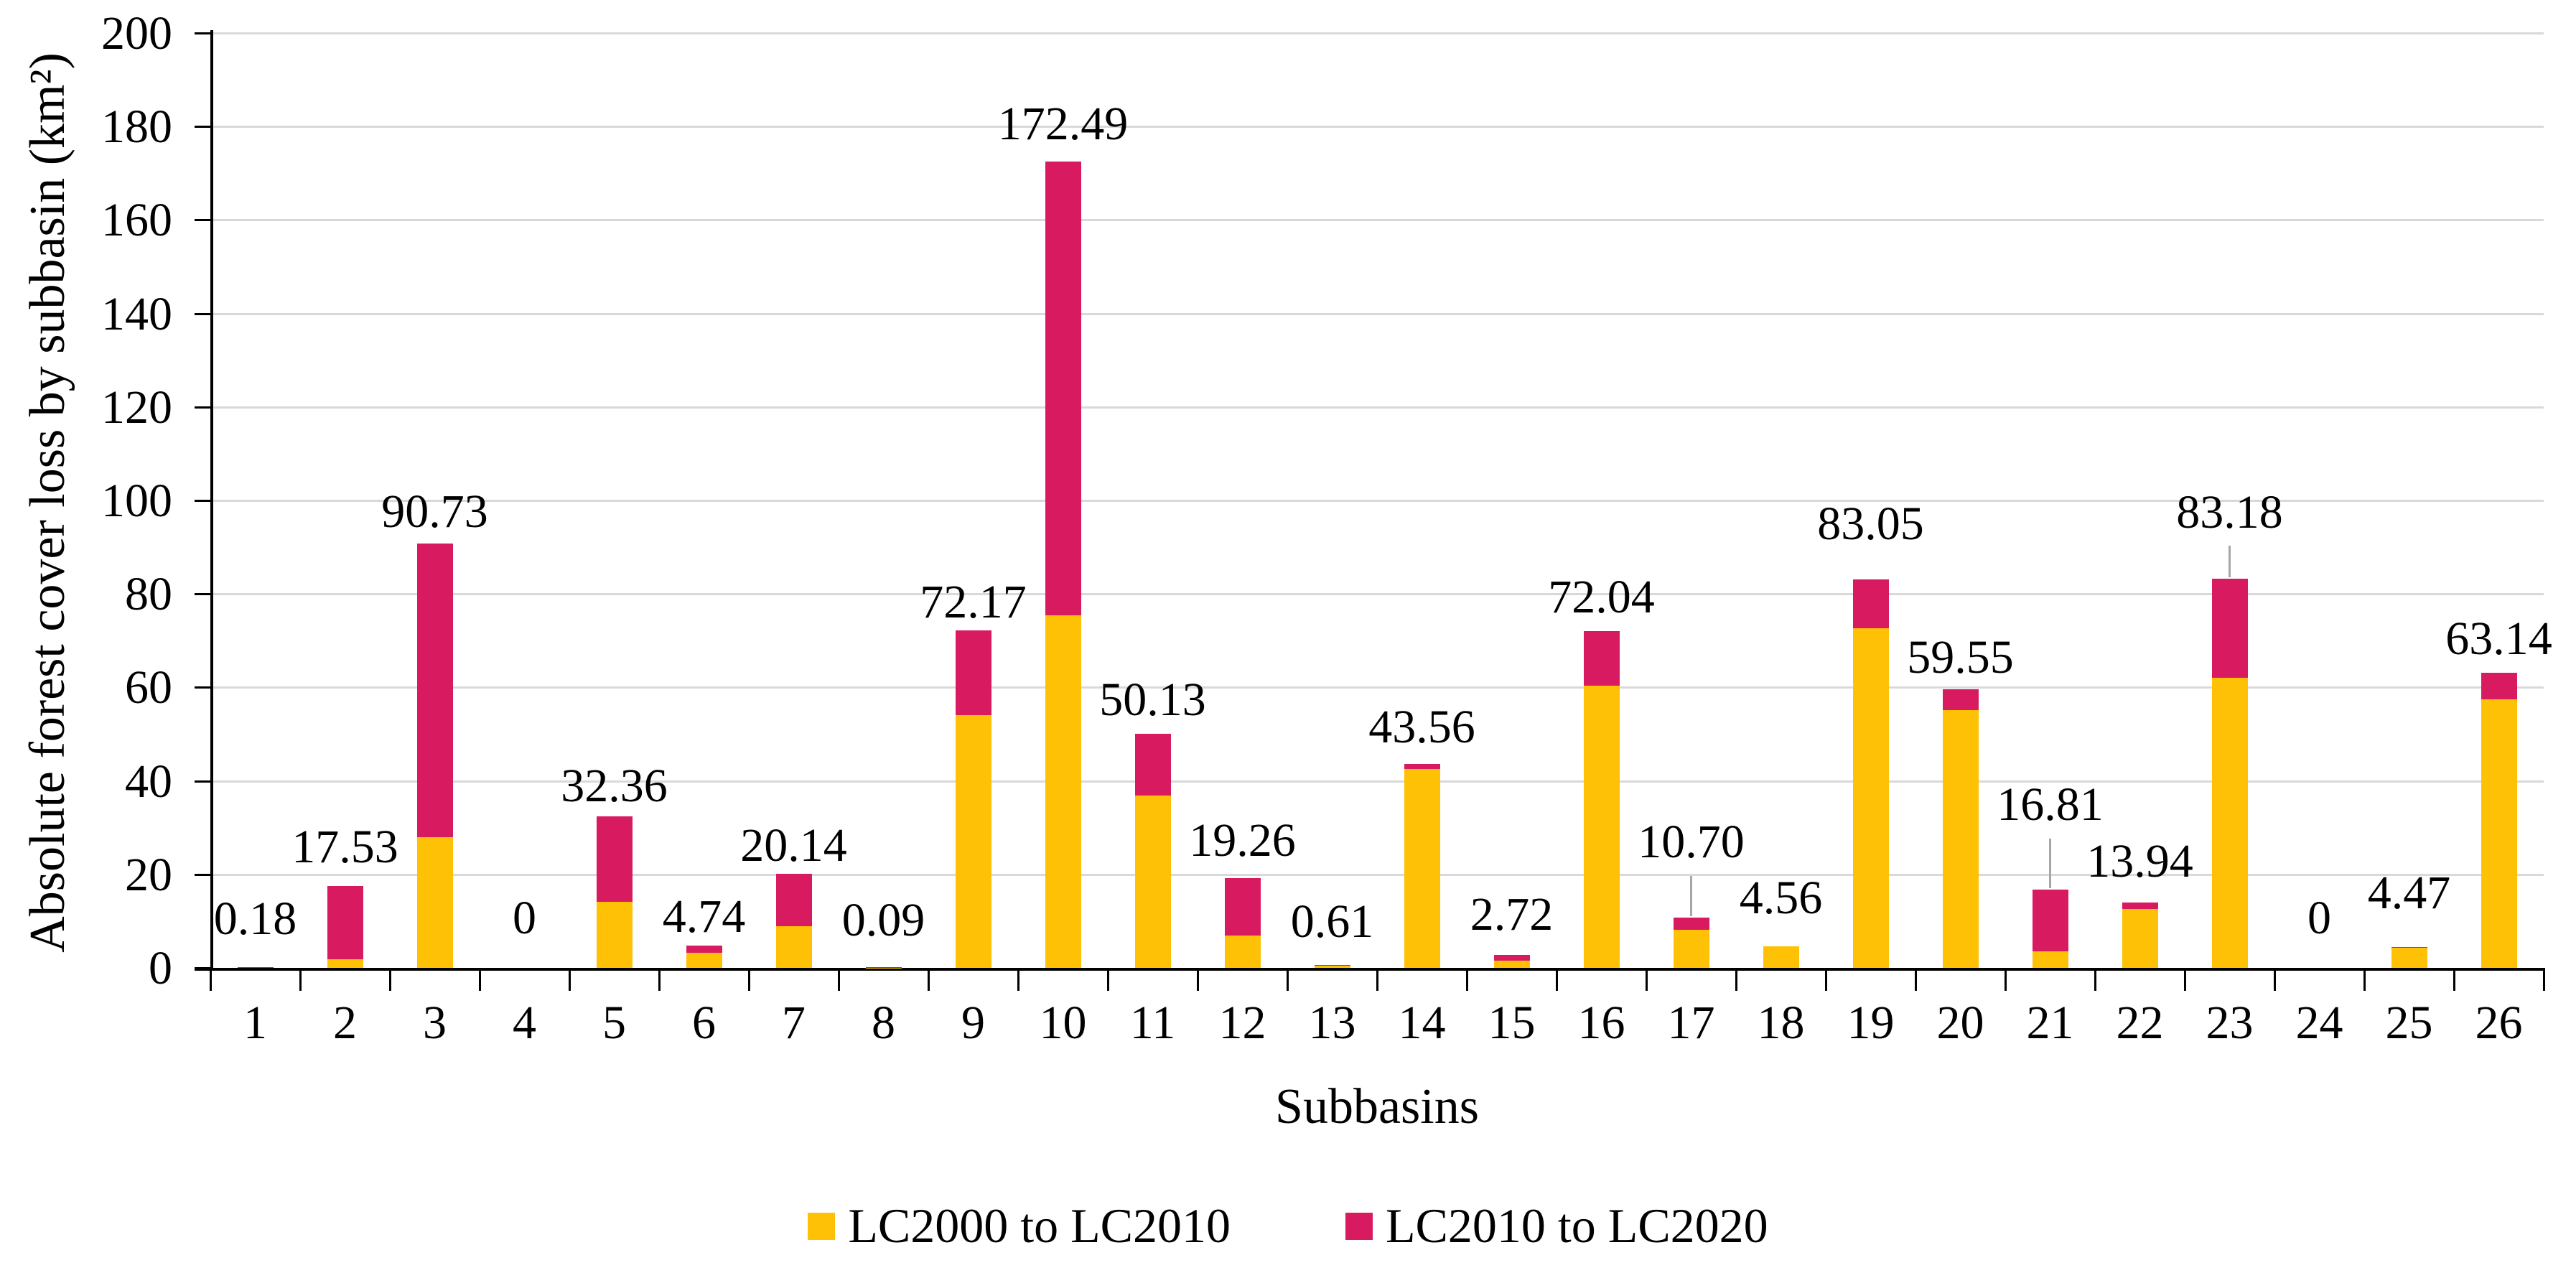 The image size is (2576, 1273). Describe the element at coordinates (2498, 638) in the screenshot. I see `bar-value-label: 63.14` at that location.